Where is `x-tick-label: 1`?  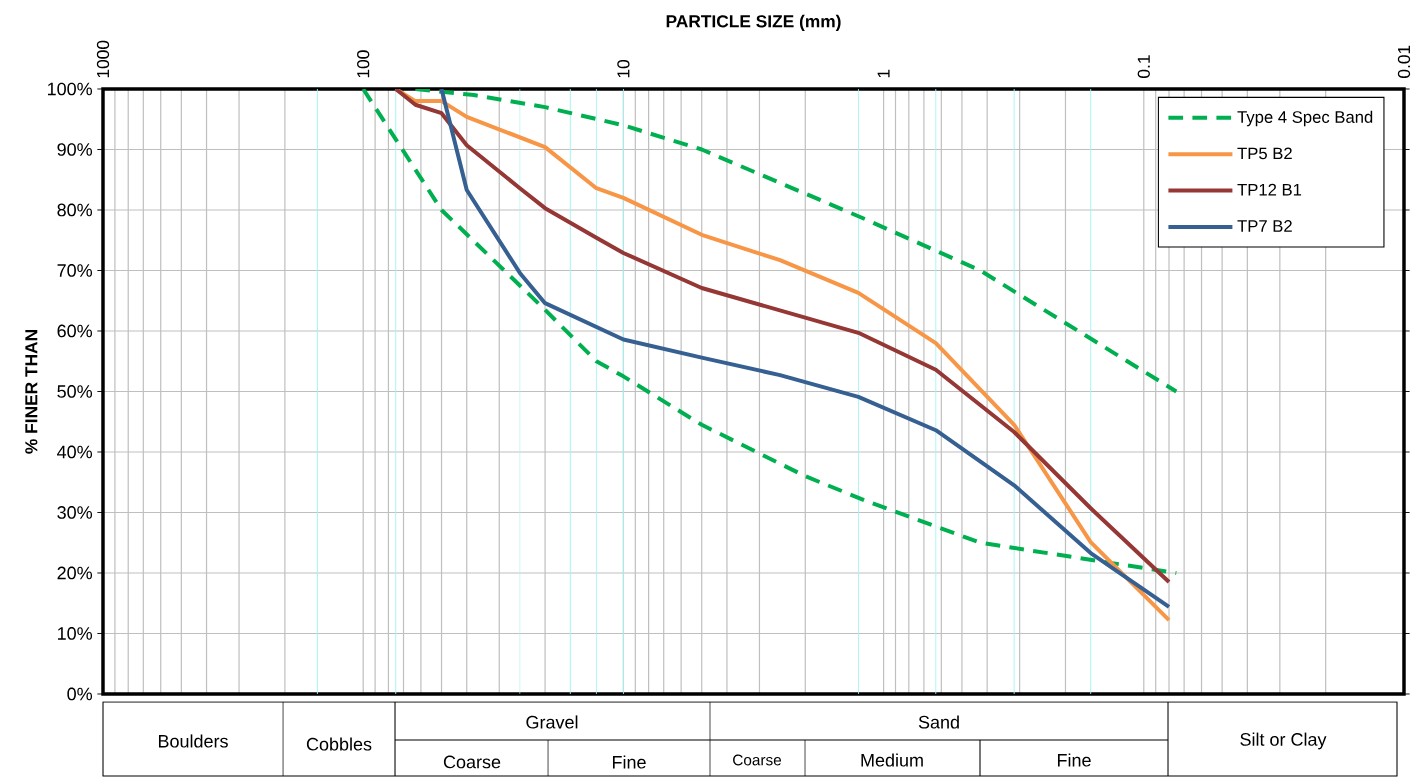 x-tick-label: 1 is located at coordinates (883, 73).